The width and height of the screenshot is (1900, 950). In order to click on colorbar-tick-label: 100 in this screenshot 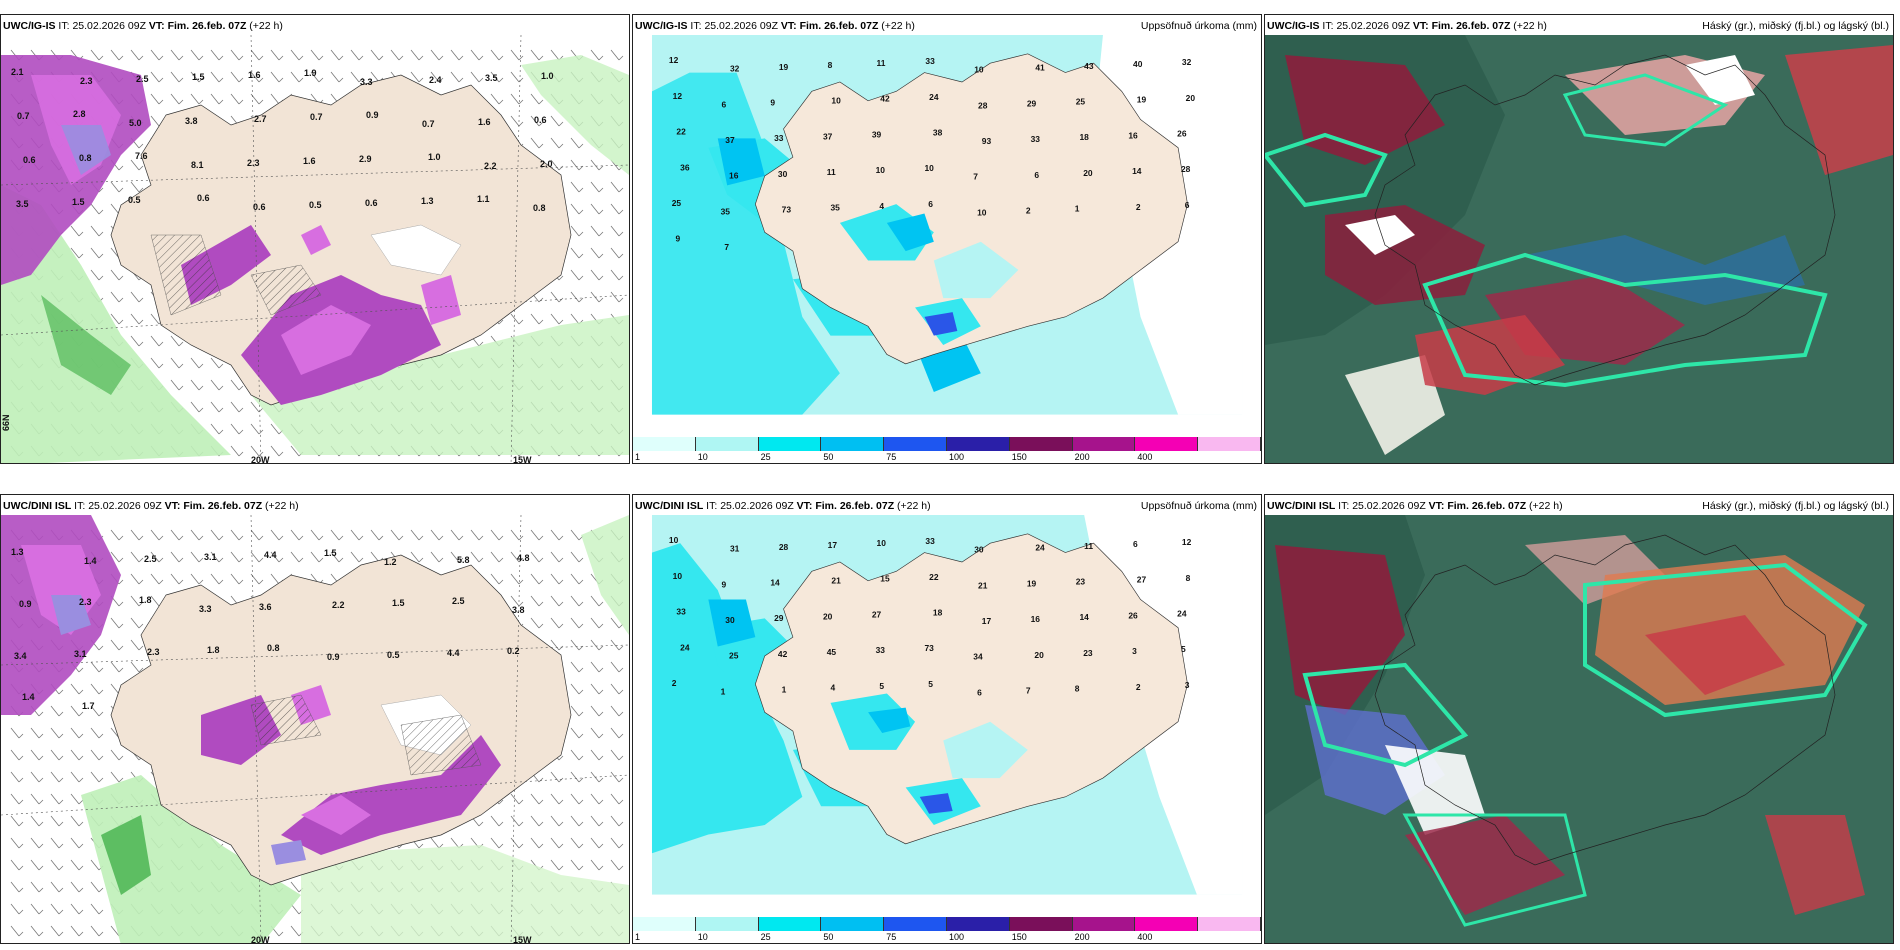, I will do `click(957, 937)`.